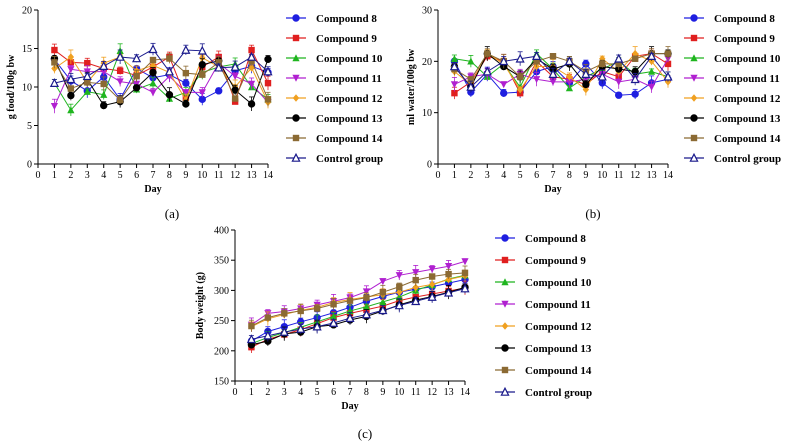  What do you see at coordinates (350, 392) in the screenshot?
I see `x-tick-label: 7` at bounding box center [350, 392].